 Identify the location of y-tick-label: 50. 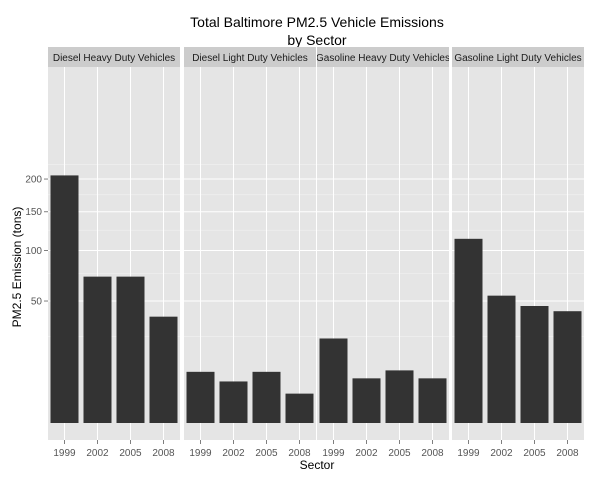
(37, 302).